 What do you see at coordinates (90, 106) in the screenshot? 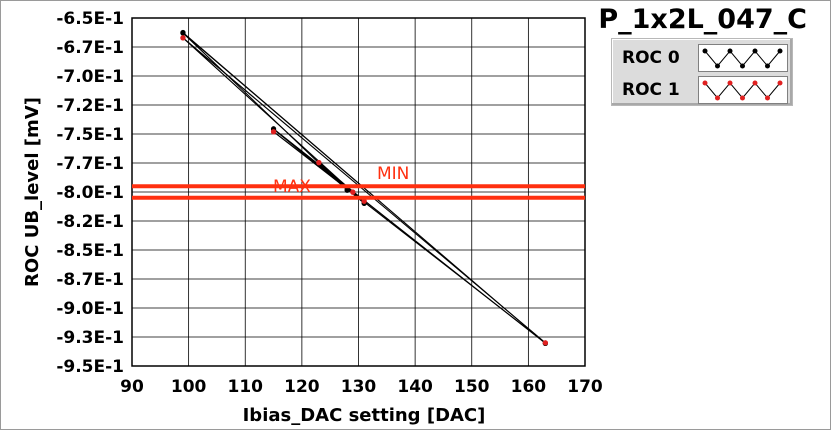
I see `y-tick-label: -7.2E-1` at bounding box center [90, 106].